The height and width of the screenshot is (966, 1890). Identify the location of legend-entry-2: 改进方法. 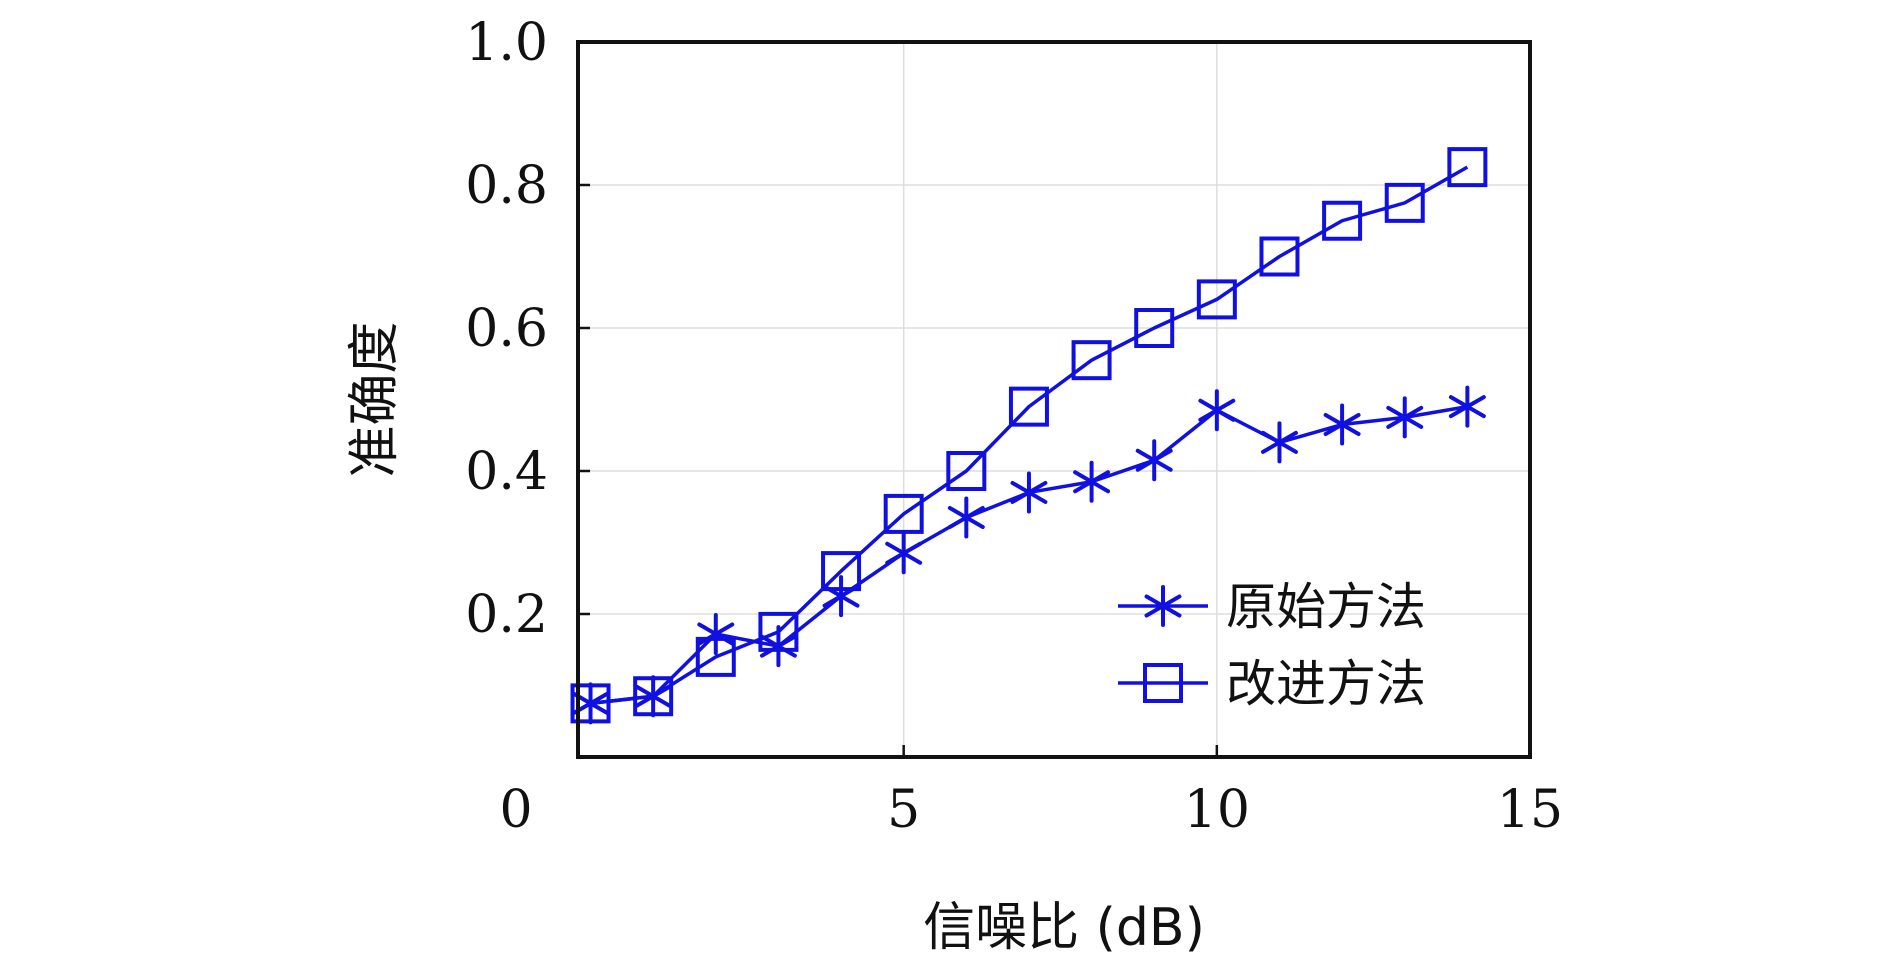
(1272, 684).